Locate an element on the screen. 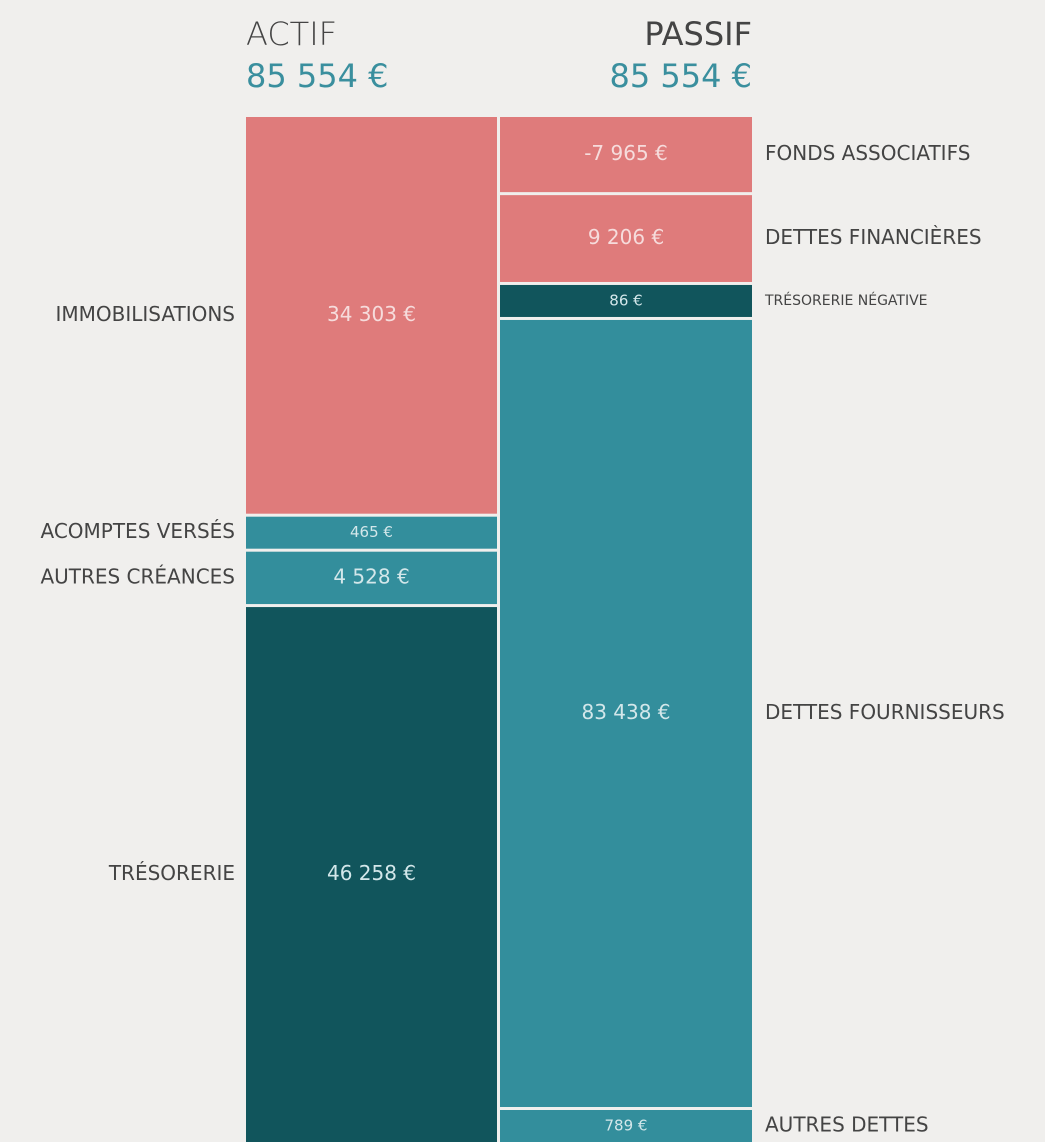 Image resolution: width=1045 pixels, height=1142 pixels. segment-label: ACOMPTES VERSÉS is located at coordinates (137, 531).